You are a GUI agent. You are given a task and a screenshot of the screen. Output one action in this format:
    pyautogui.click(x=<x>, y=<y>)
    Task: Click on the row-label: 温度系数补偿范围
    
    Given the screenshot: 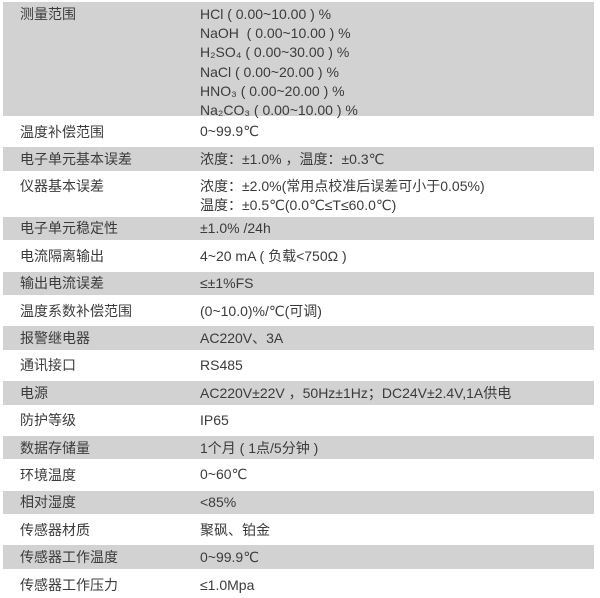 What is the action you would take?
    pyautogui.click(x=76, y=310)
    